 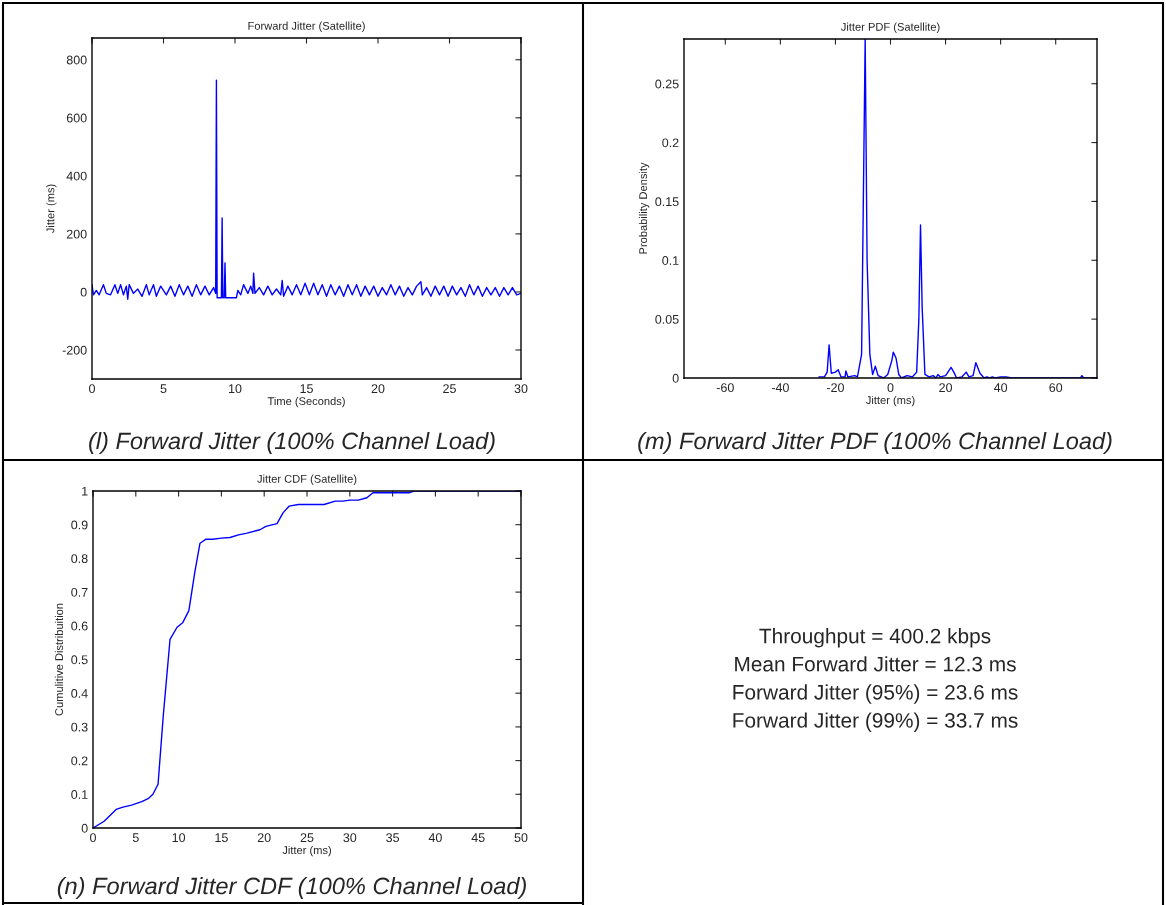 I want to click on x-axis-title: Time (Seconds), so click(x=306, y=402).